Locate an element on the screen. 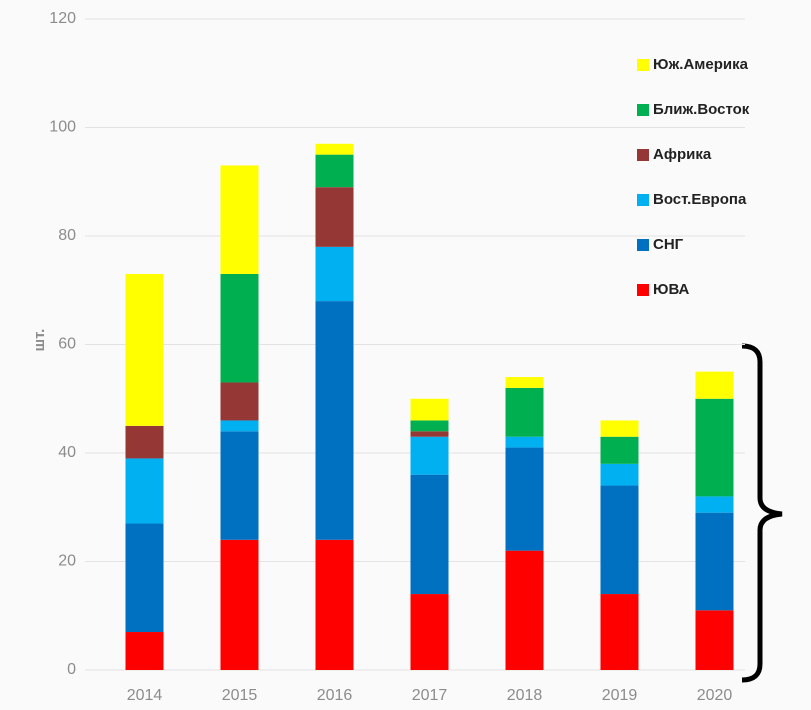 This screenshot has height=710, width=811. y-tick-label: 100 is located at coordinates (62, 127).